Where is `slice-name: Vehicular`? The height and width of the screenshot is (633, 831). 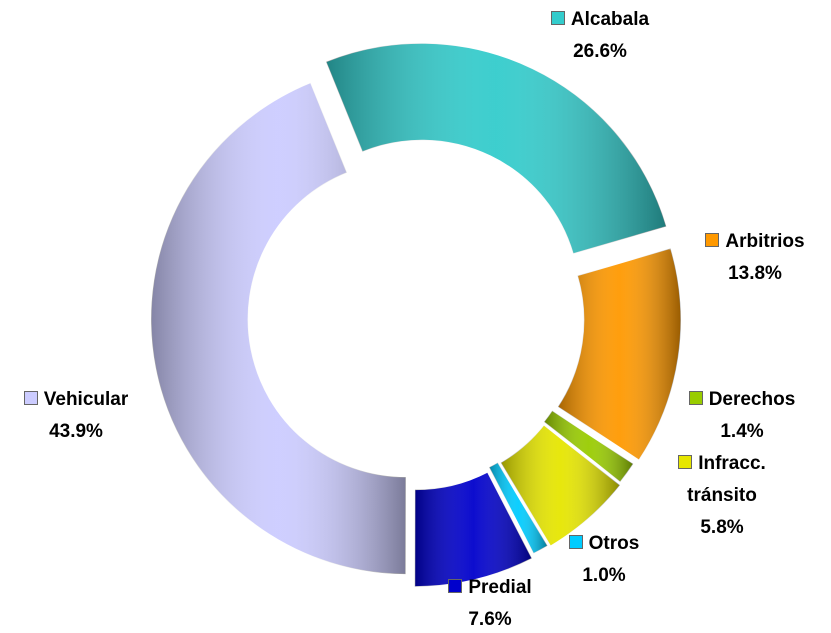
slice-name: Vehicular is located at coordinates (86, 399).